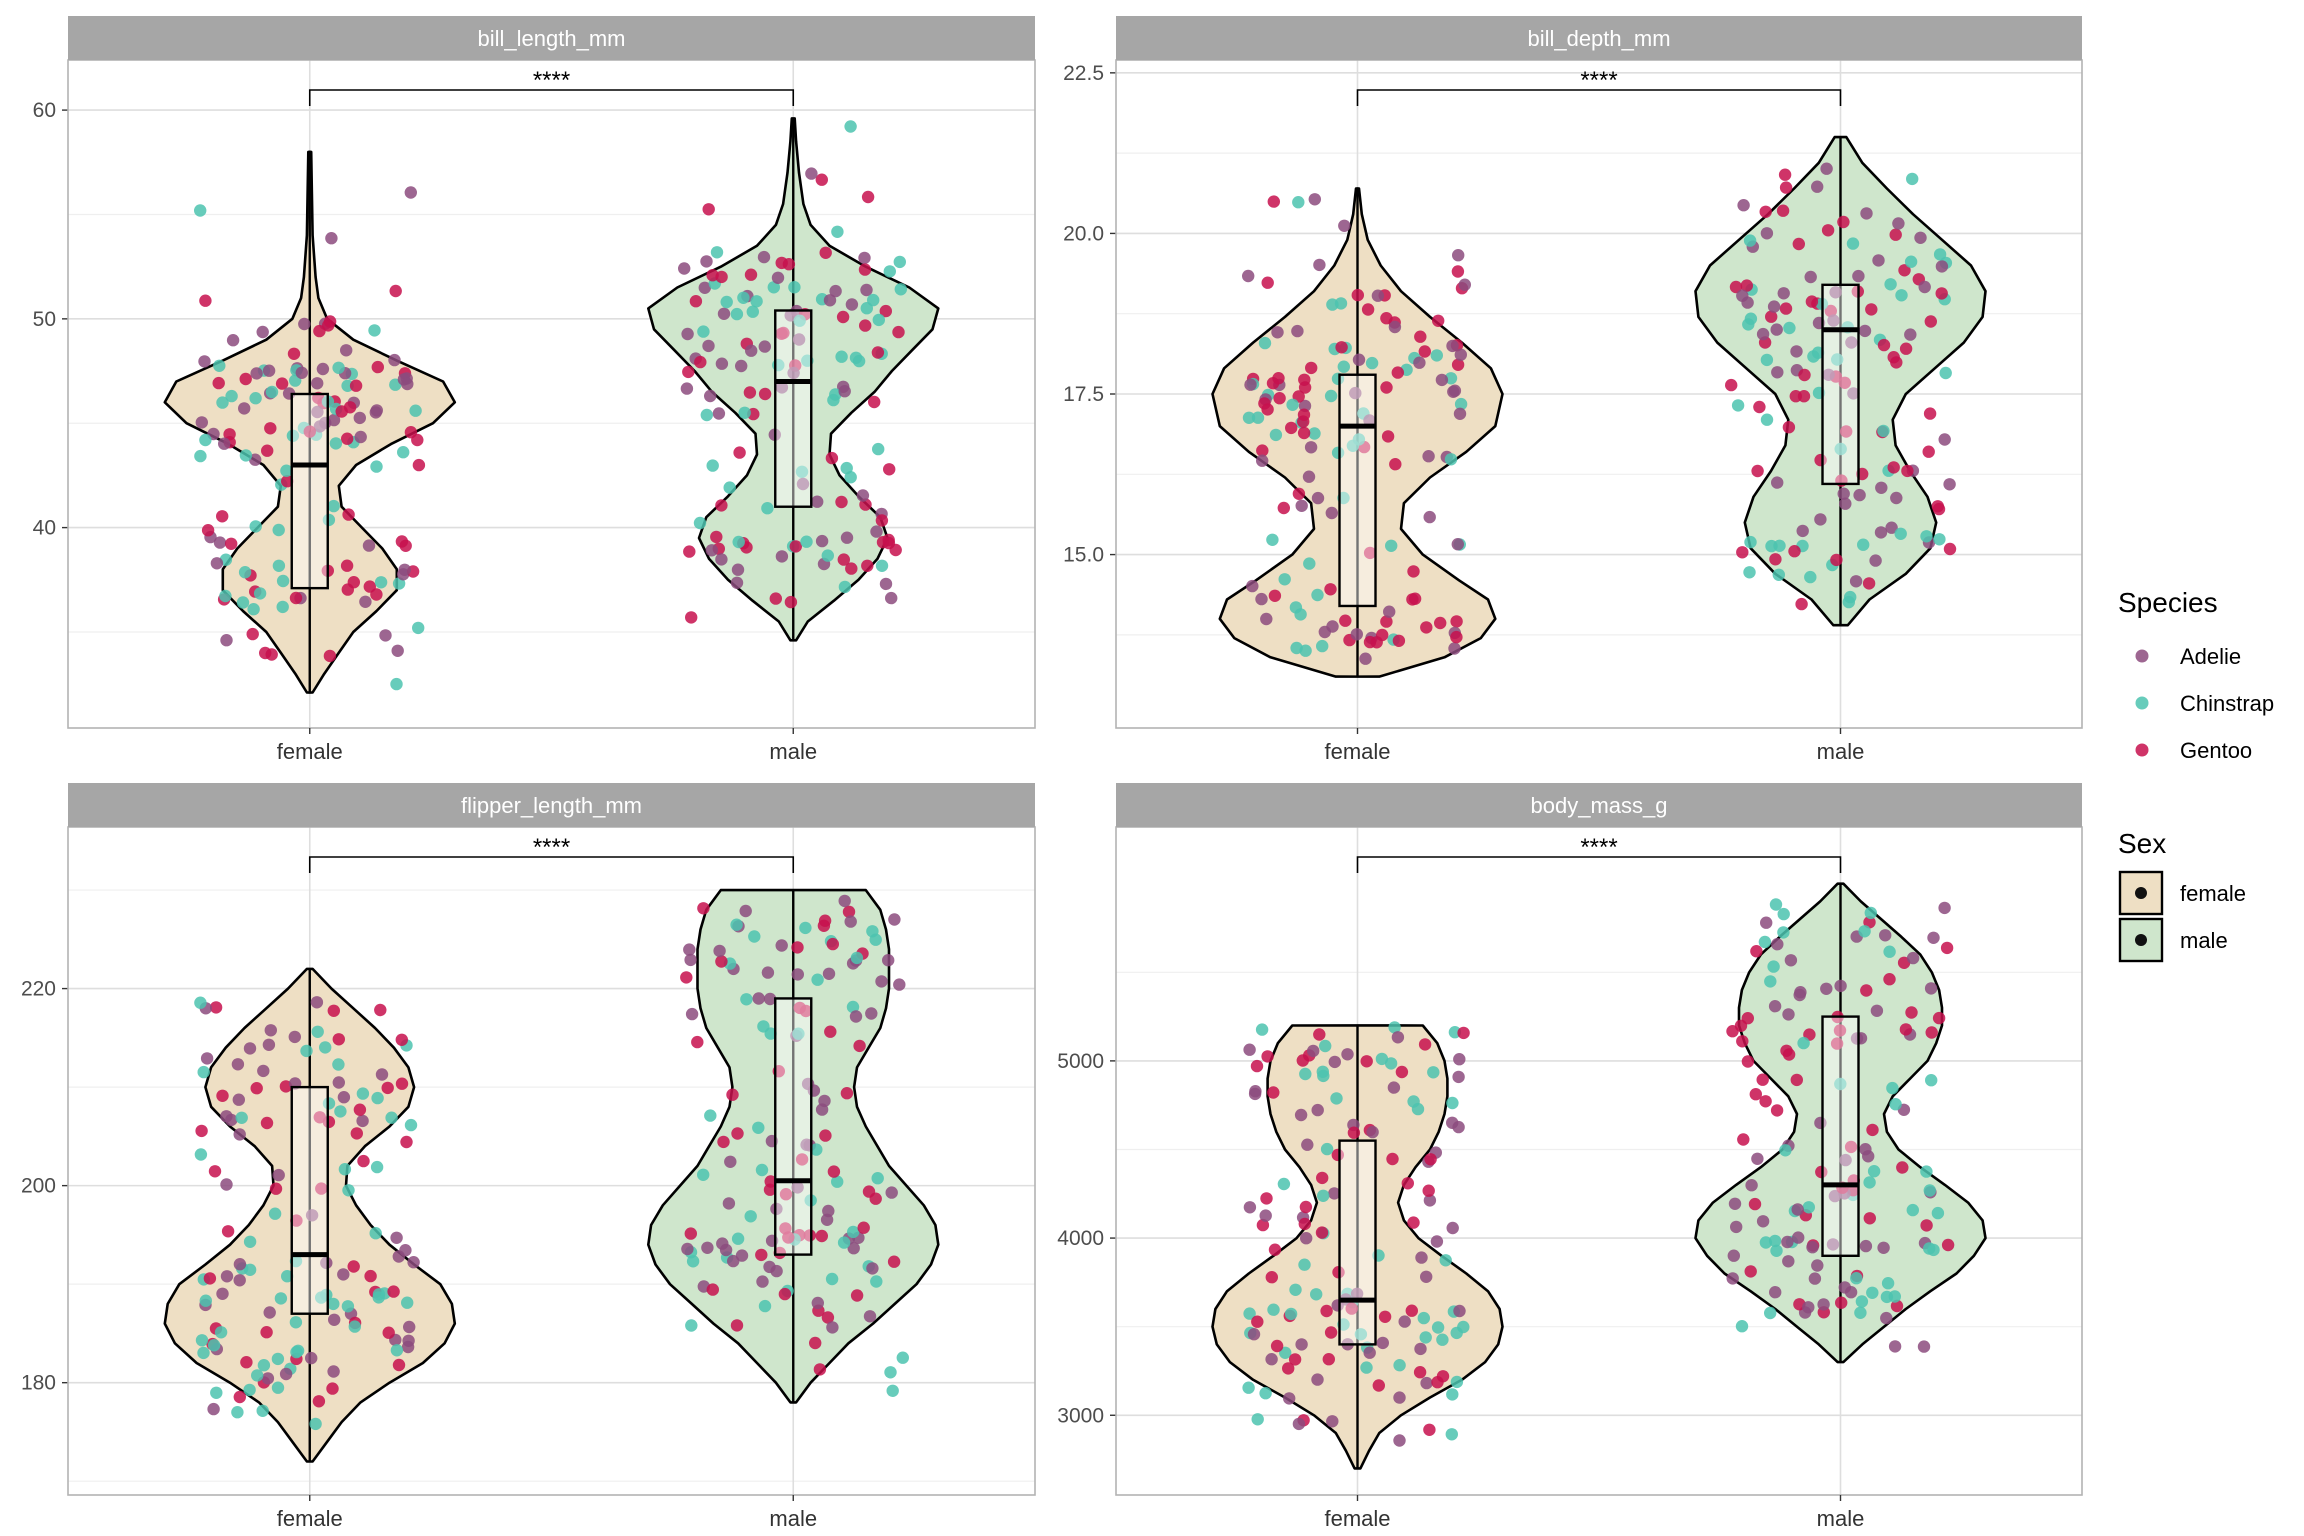 The width and height of the screenshot is (2304, 1536). Describe the element at coordinates (309, 1200) in the screenshot. I see `box-female` at that location.